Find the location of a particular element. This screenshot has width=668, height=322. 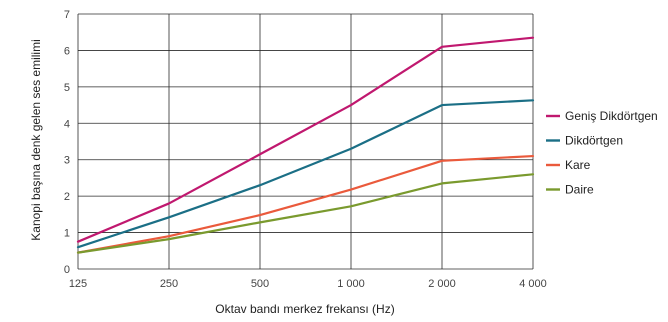

x-tick-label: 2 000 is located at coordinates (442, 284).